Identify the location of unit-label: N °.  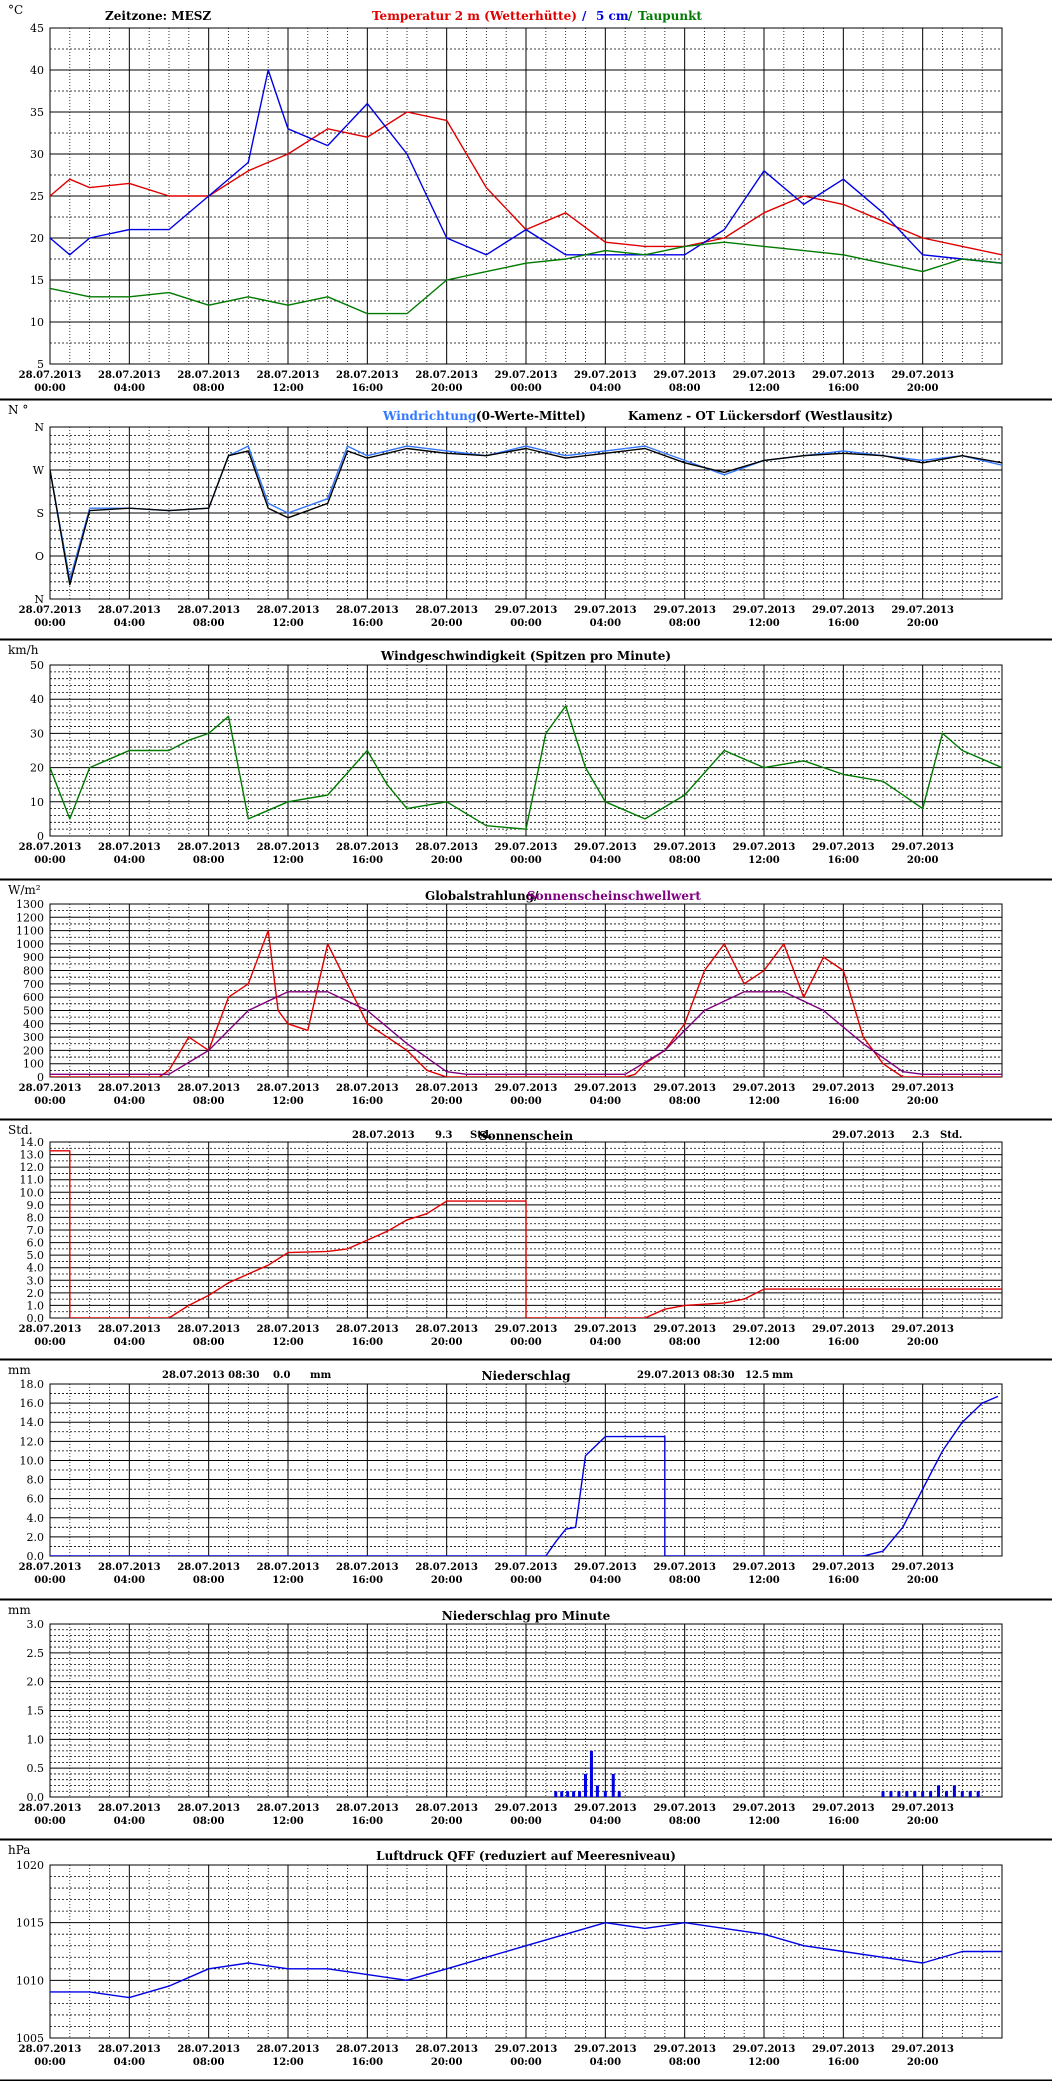
(18, 410).